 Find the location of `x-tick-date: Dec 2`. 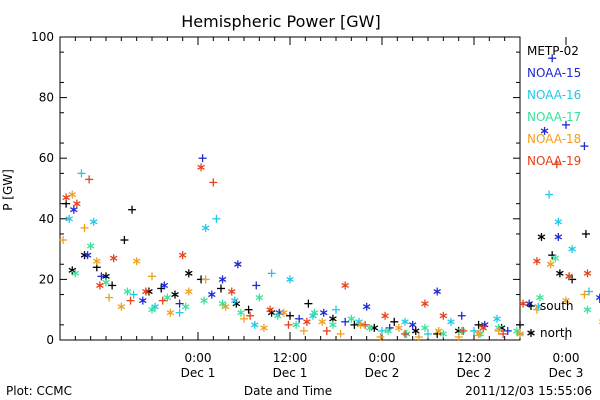

x-tick-date: Dec 2 is located at coordinates (382, 373).